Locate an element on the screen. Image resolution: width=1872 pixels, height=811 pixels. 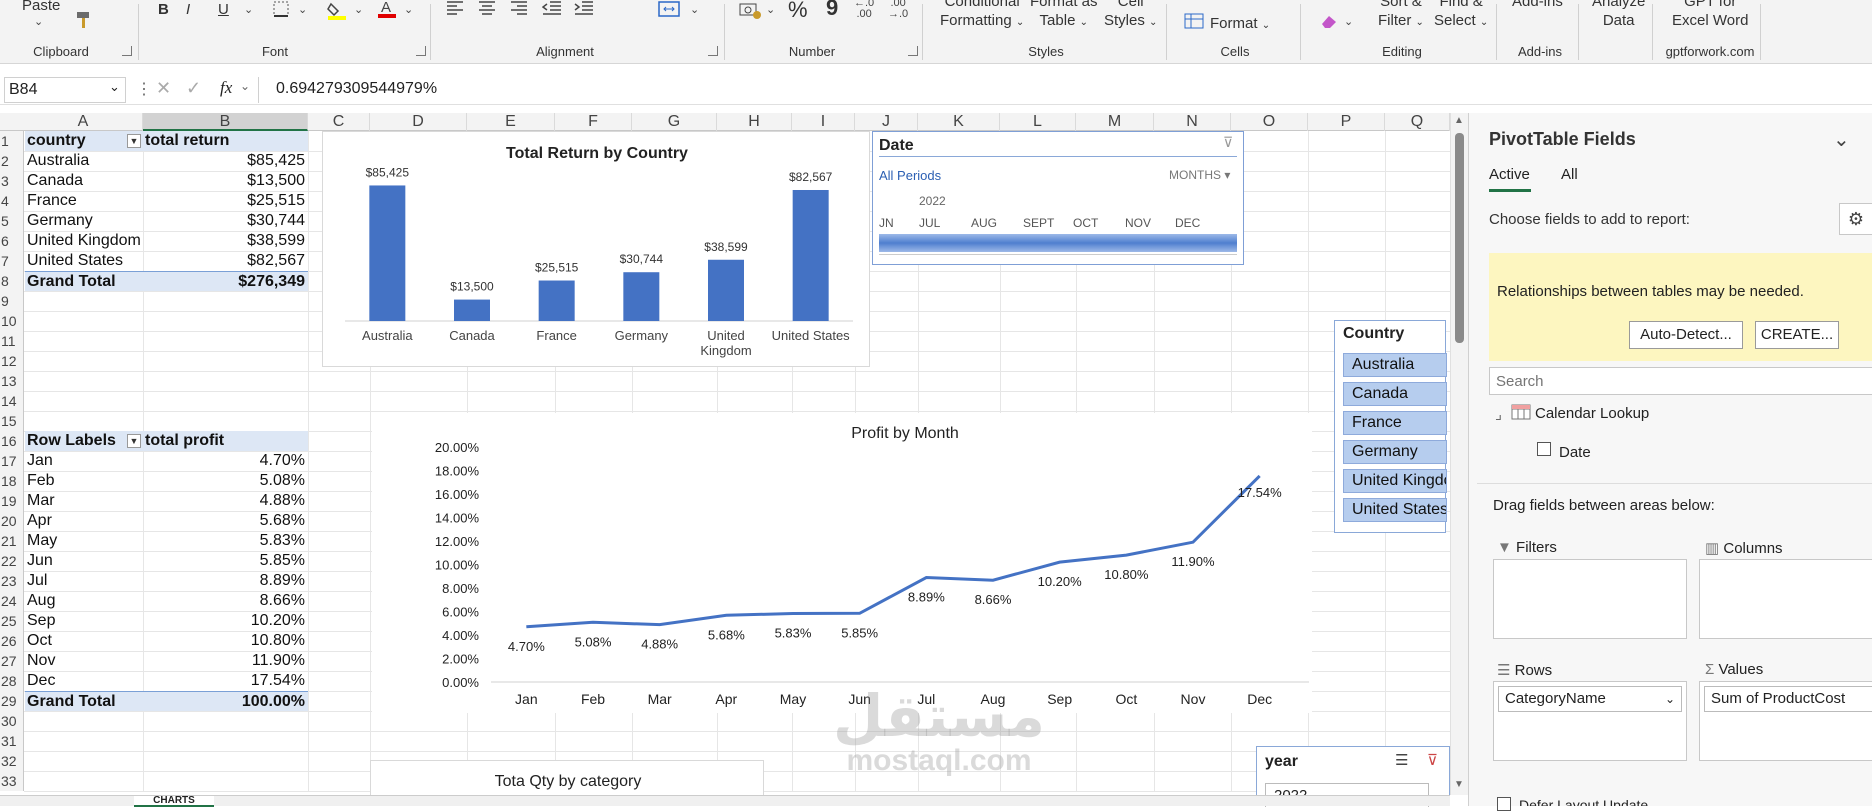
pivot2-row-label: Sep is located at coordinates (41, 620).